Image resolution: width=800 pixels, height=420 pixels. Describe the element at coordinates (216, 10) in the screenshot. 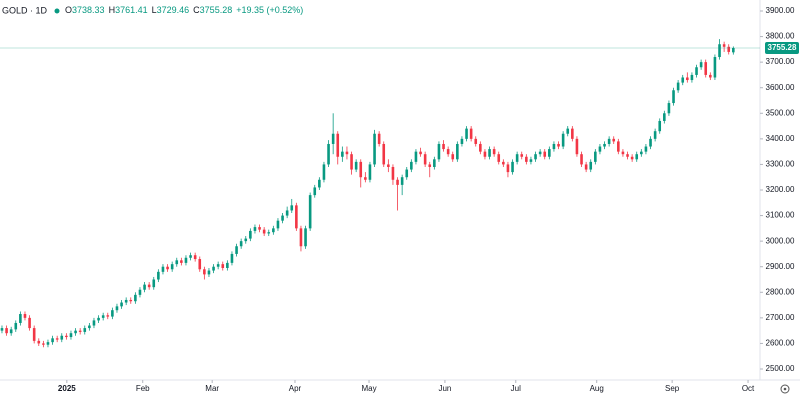

I see `ohlc-value: 3755.28` at that location.